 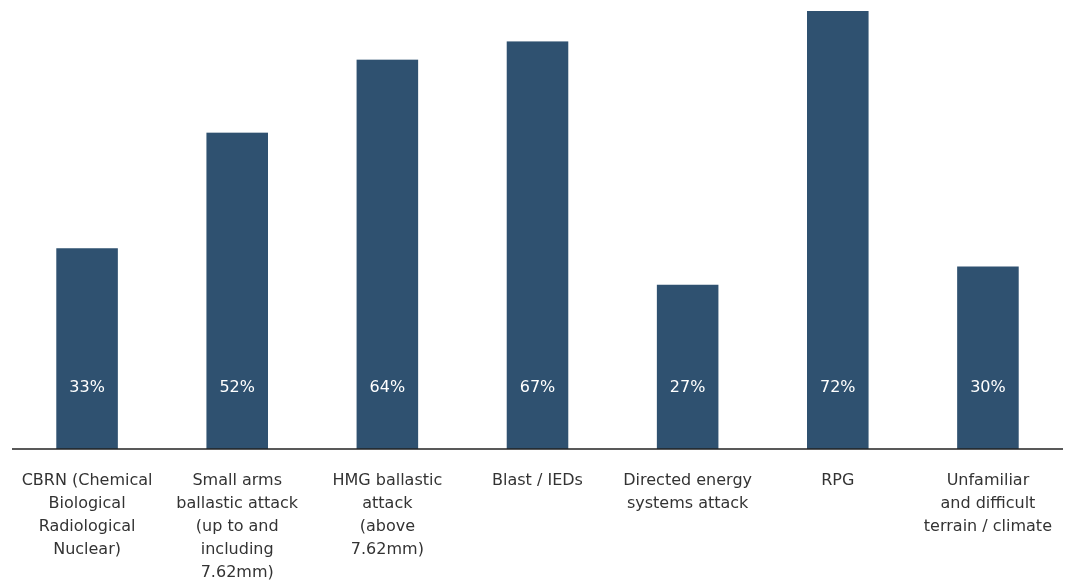 What do you see at coordinates (237, 386) in the screenshot?
I see `data-label: 52%` at bounding box center [237, 386].